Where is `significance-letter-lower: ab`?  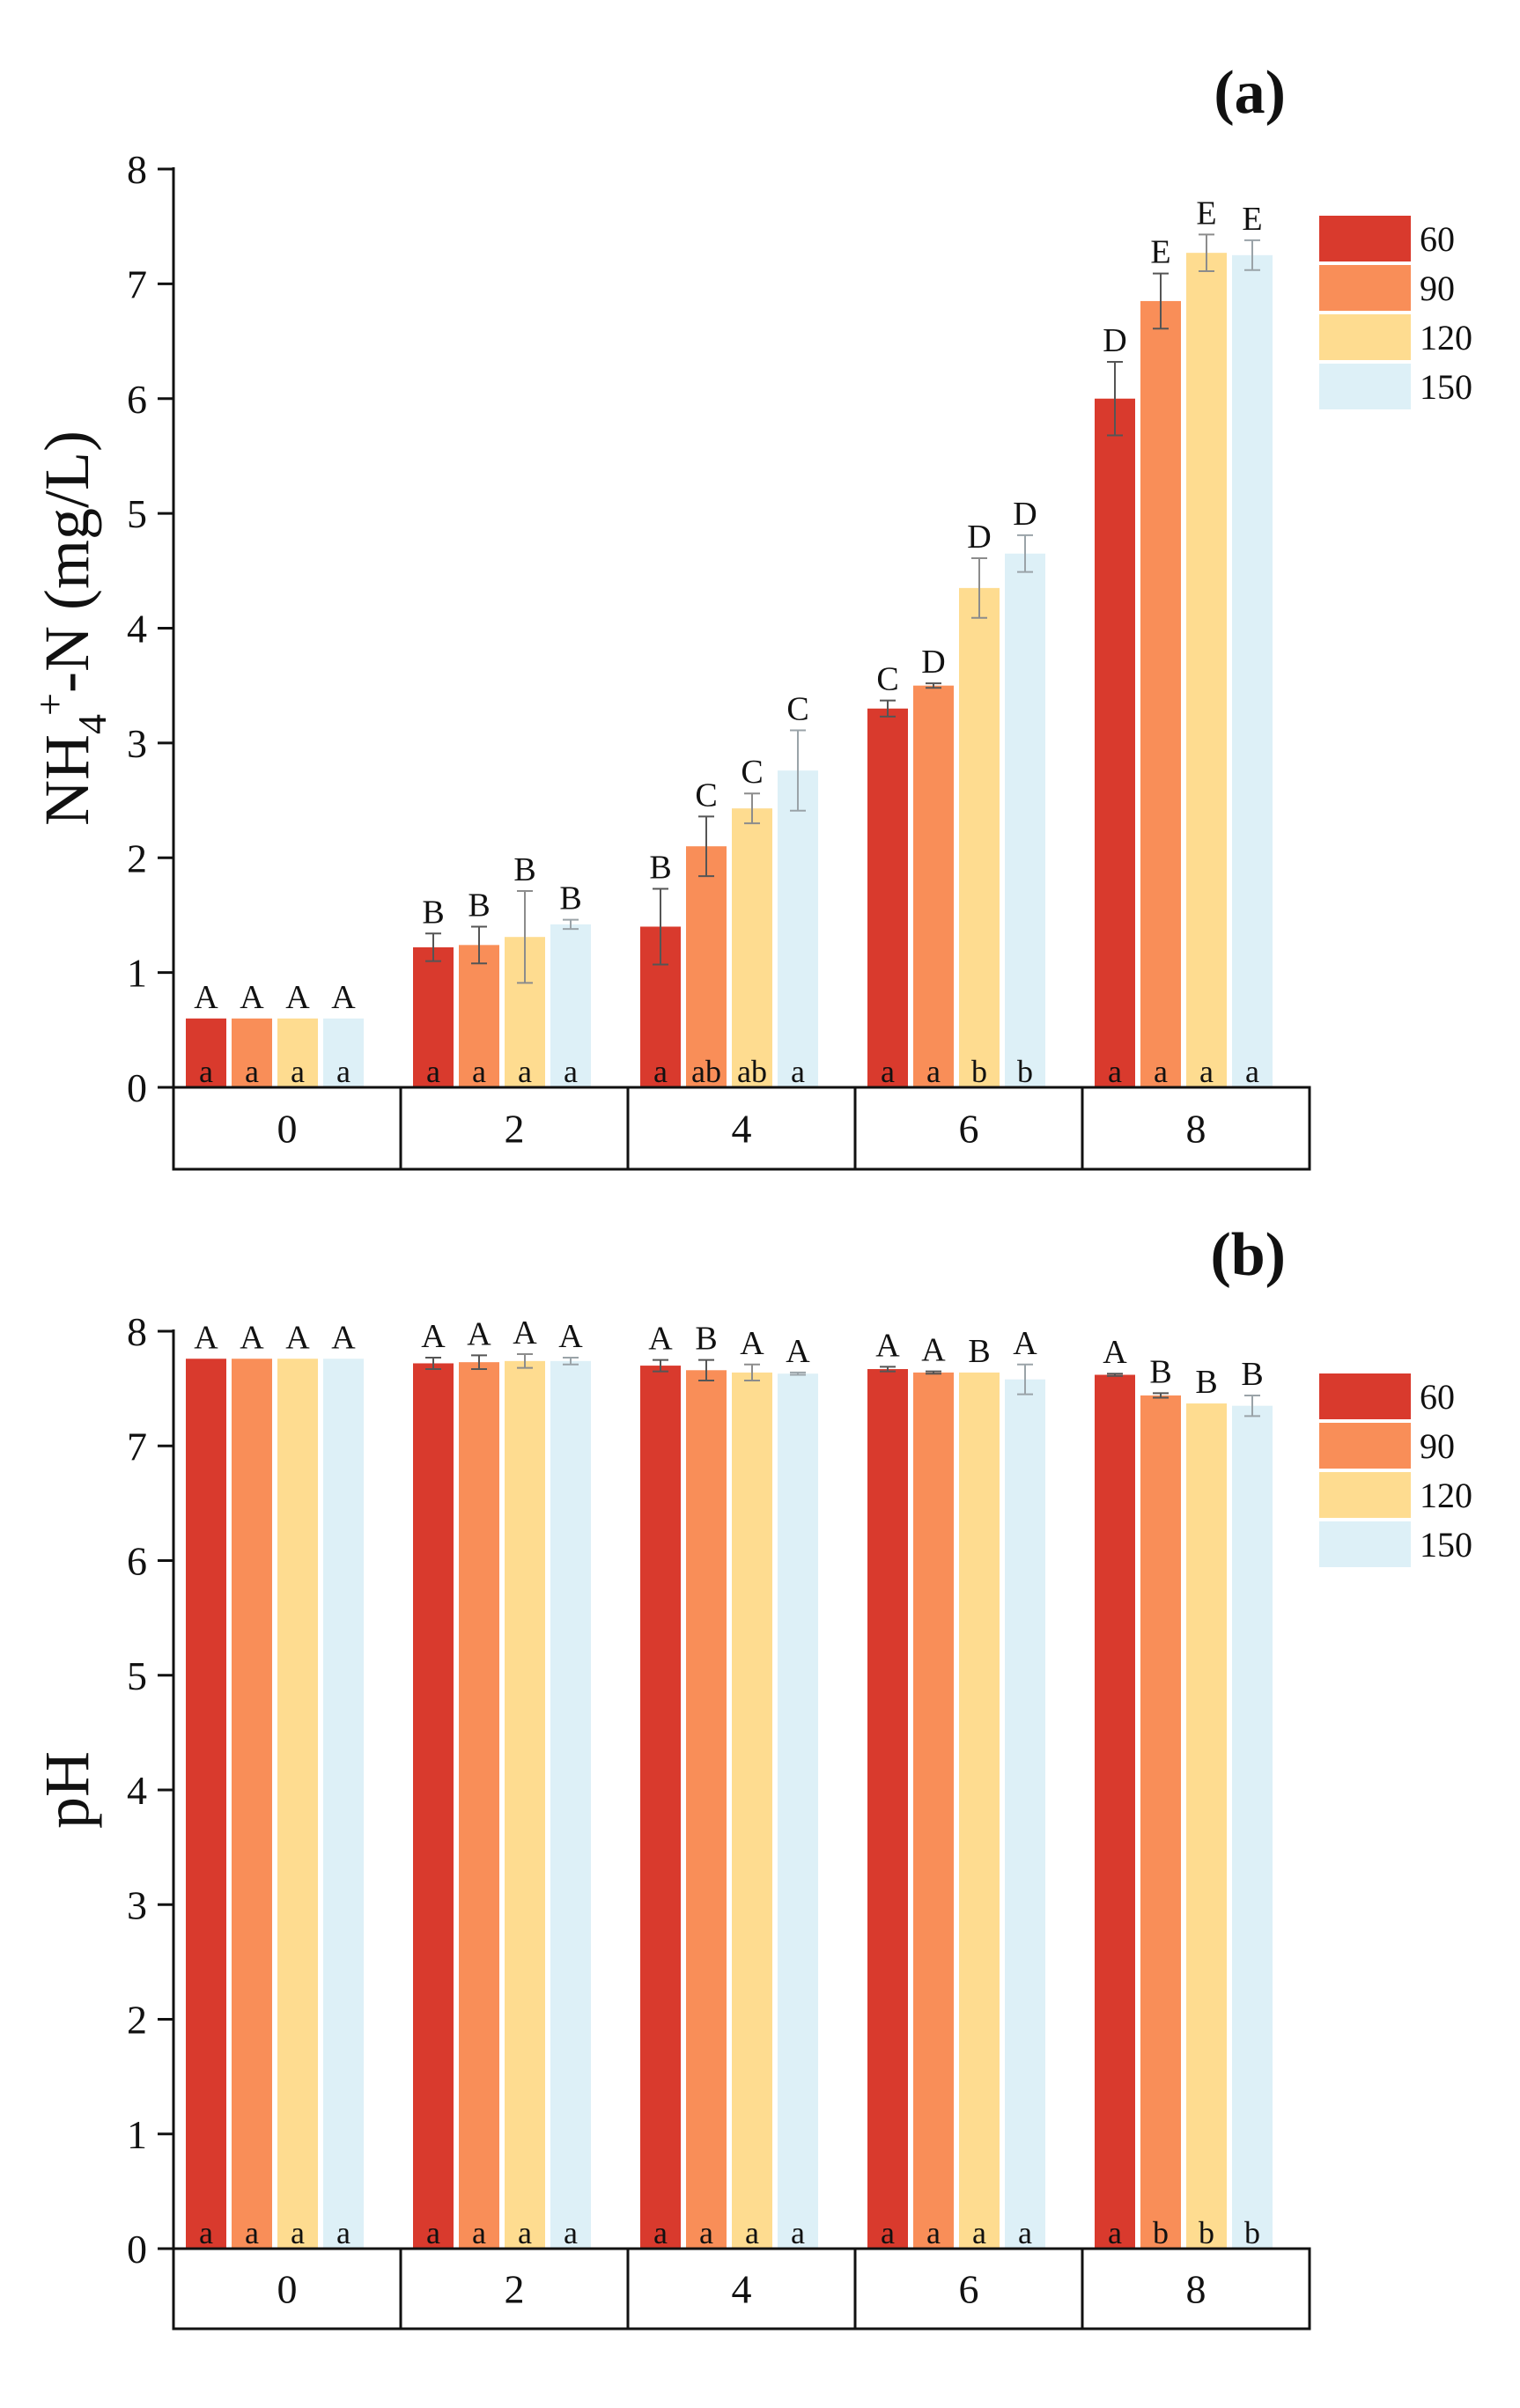 significance-letter-lower: ab is located at coordinates (706, 1071).